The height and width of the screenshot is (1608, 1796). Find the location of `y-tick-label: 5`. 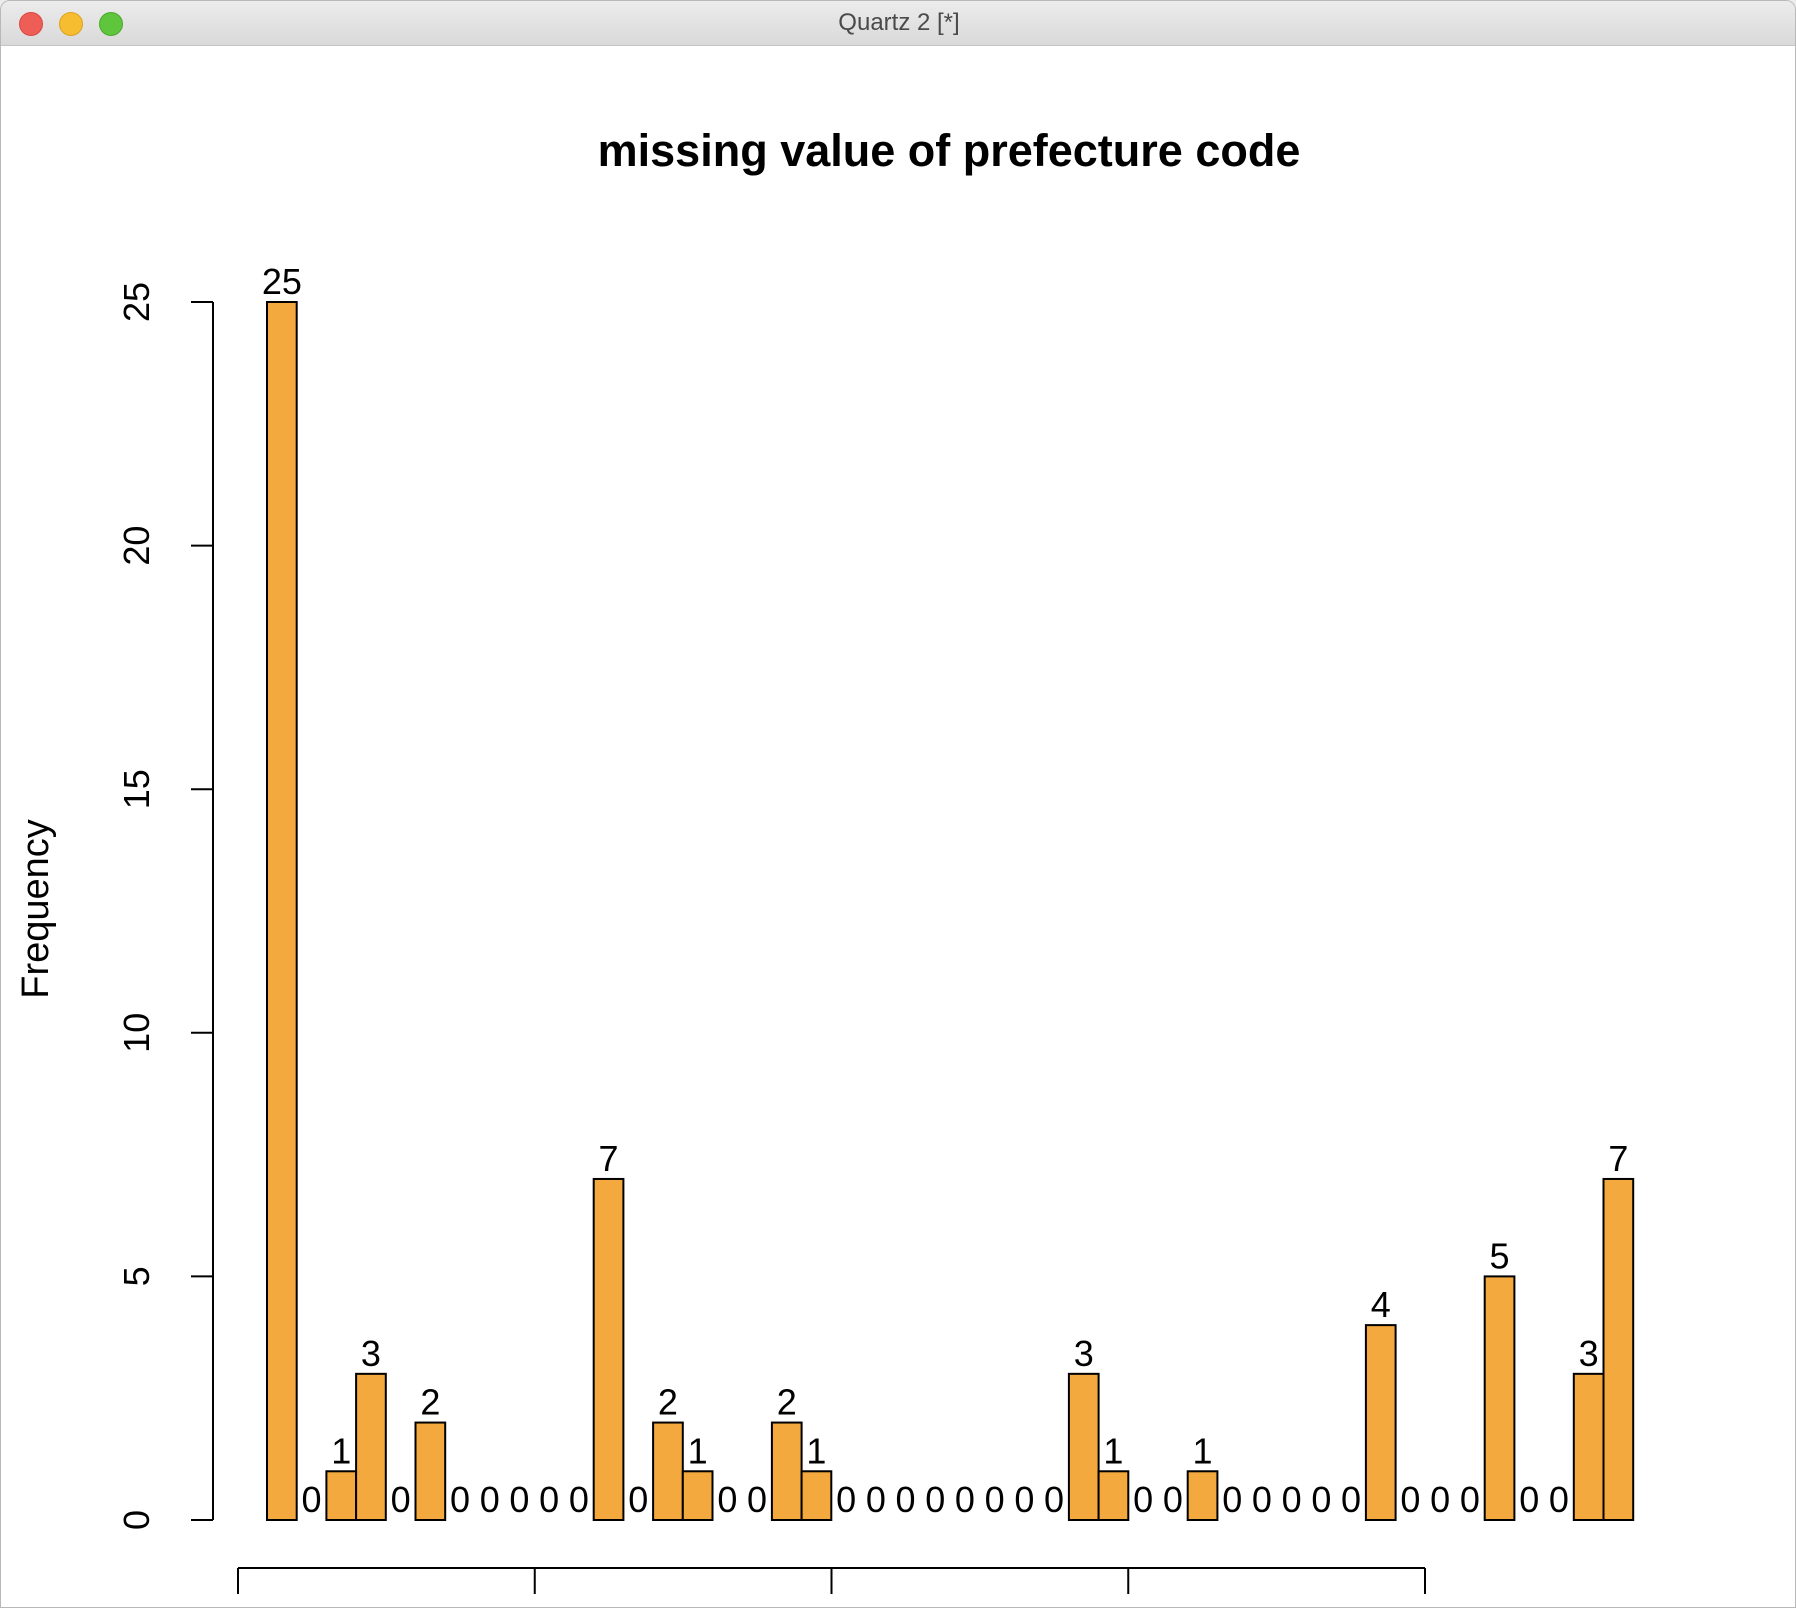

y-tick-label: 5 is located at coordinates (136, 1276).